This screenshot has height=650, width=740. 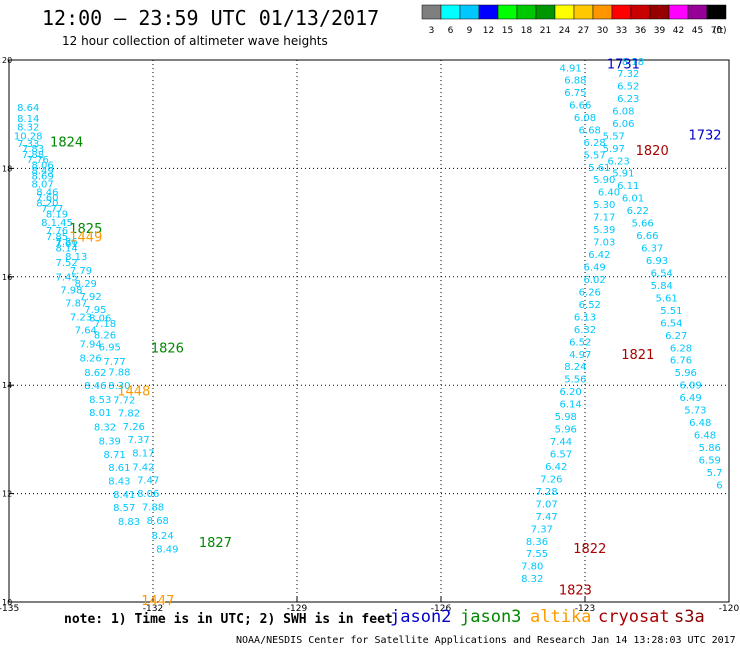 What do you see at coordinates (421, 617) in the screenshot?
I see `mission-jason2: jason2` at bounding box center [421, 617].